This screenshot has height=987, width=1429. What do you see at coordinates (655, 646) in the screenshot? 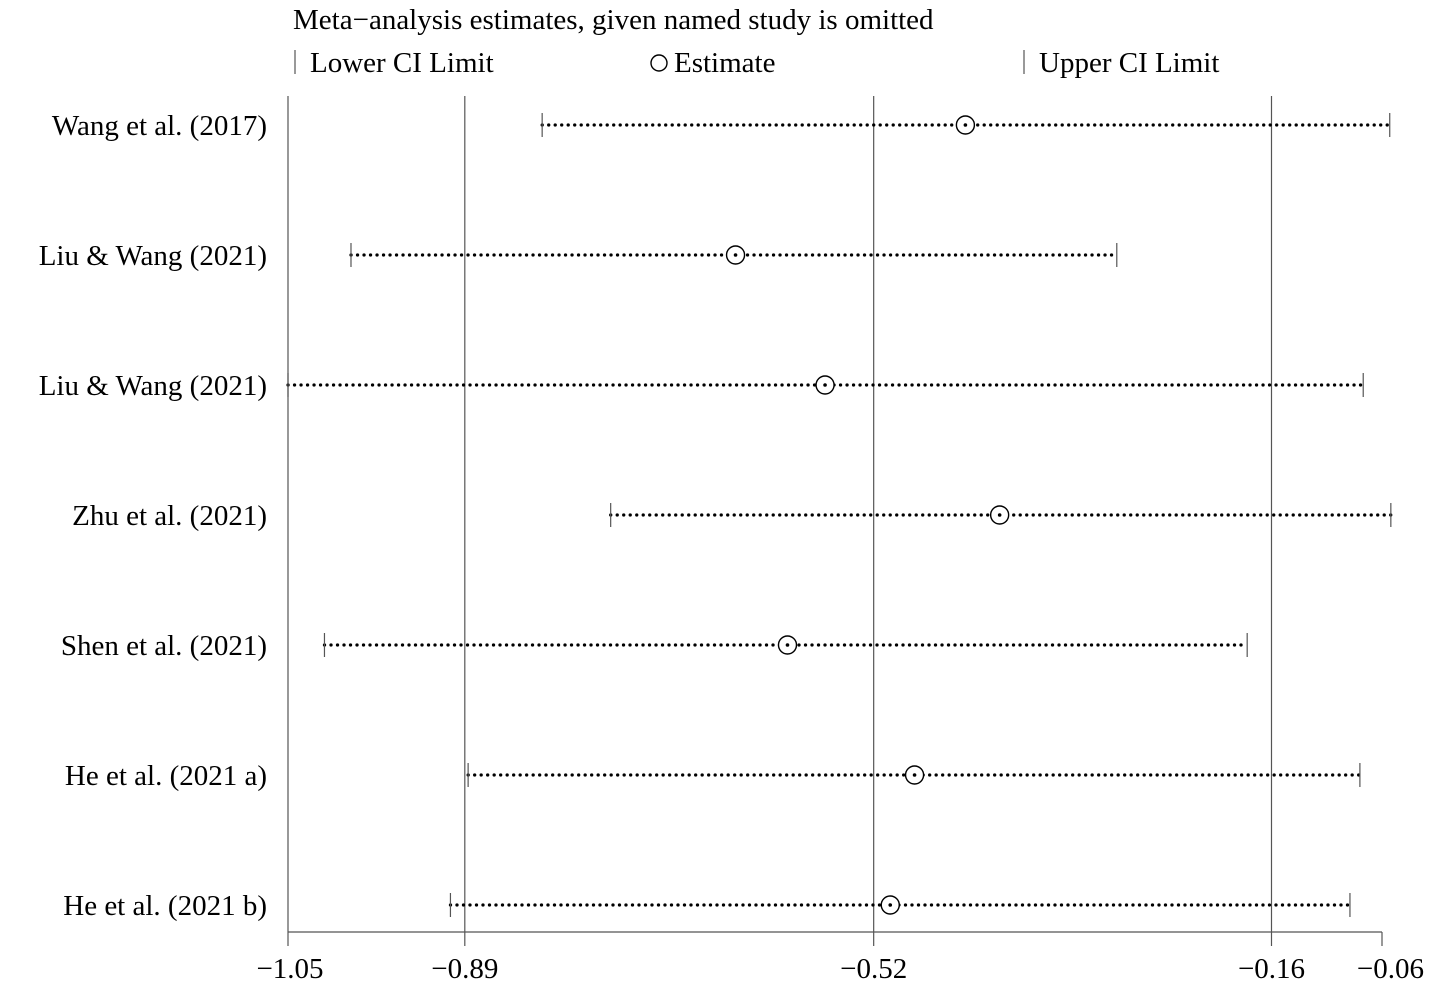
I see `study-row: Shen et al. (2021)` at bounding box center [655, 646].